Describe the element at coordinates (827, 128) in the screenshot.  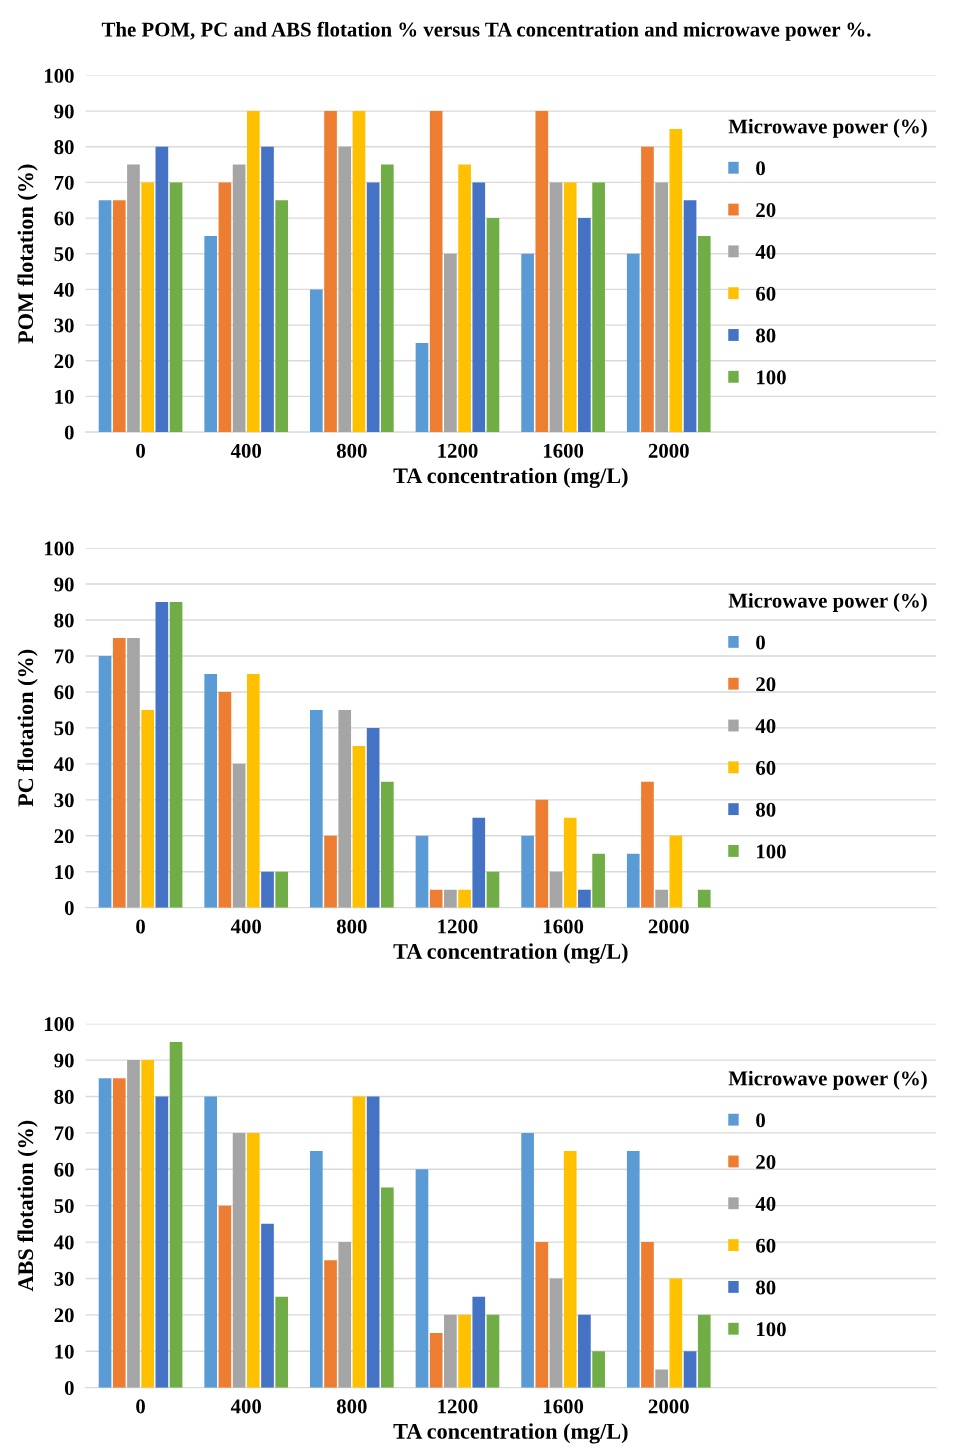
I see `legend-title: Microwave power (%)` at that location.